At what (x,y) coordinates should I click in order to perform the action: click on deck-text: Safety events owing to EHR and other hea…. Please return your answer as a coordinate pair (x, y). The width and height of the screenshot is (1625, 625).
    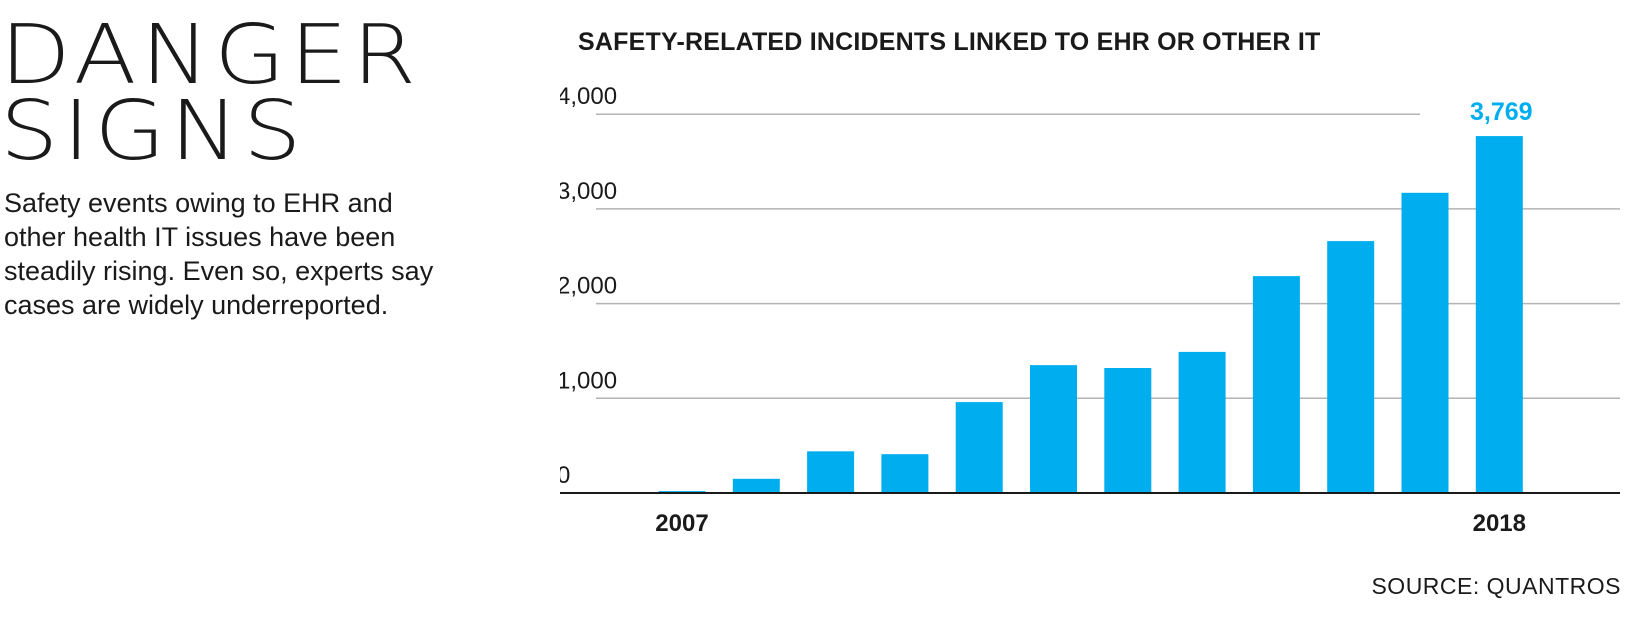
    Looking at the image, I should click on (219, 254).